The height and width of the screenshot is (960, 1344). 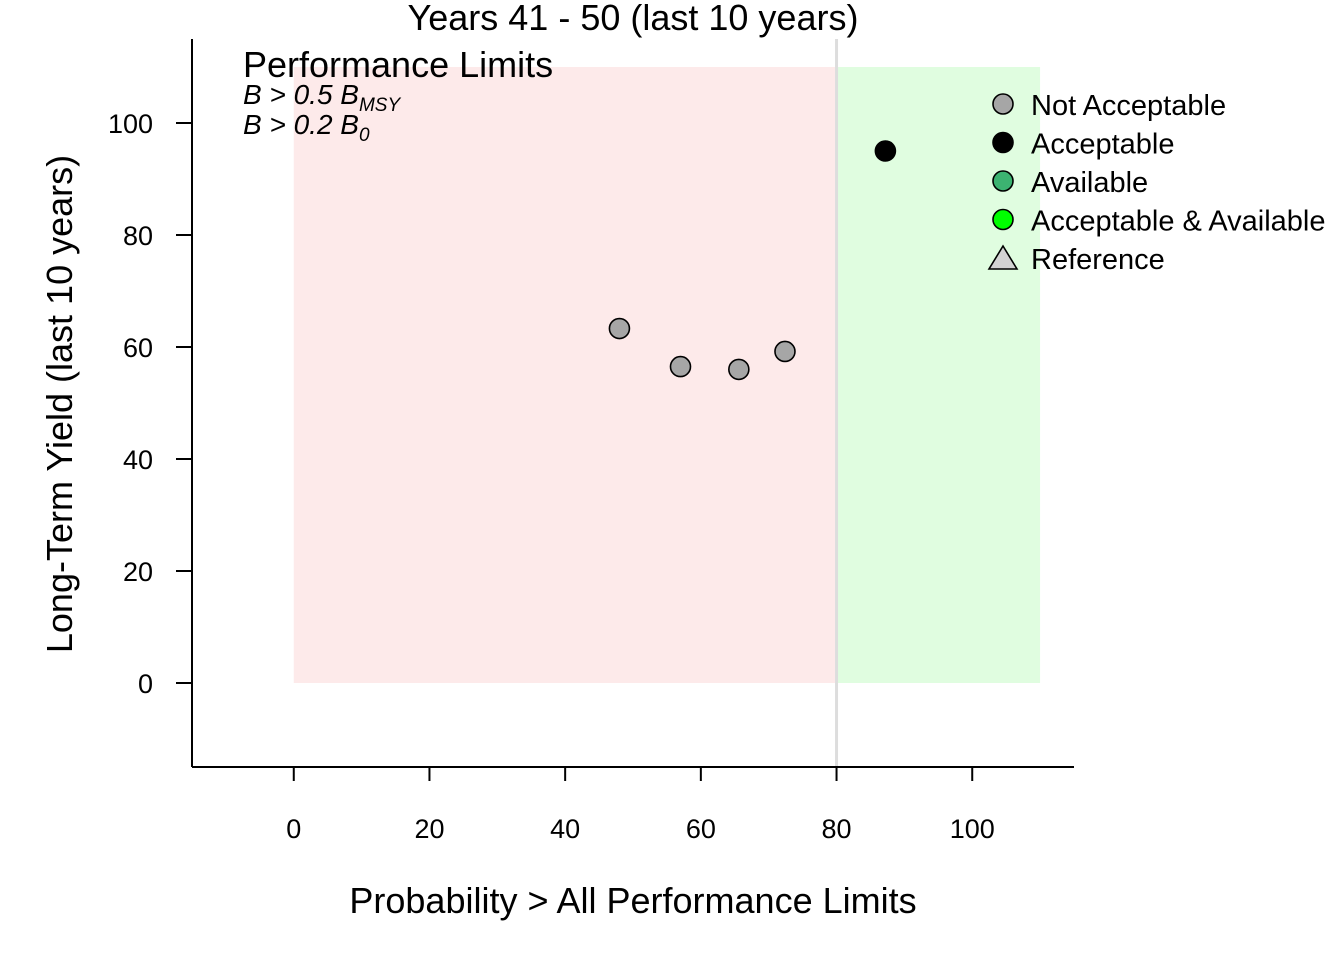 What do you see at coordinates (972, 829) in the screenshot?
I see `x-tick-label: 100` at bounding box center [972, 829].